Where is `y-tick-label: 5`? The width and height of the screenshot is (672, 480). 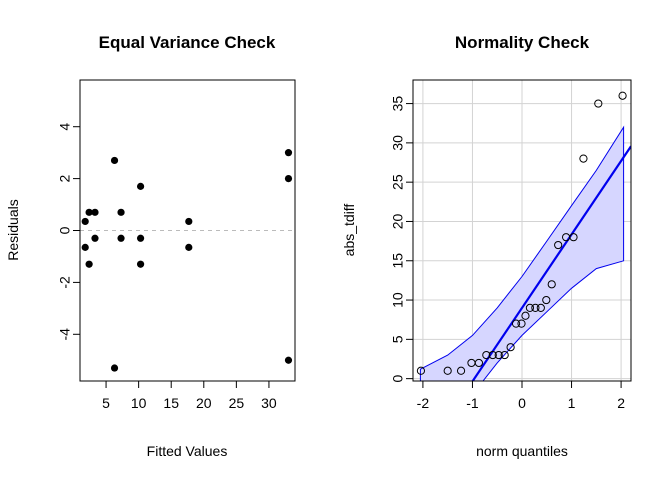 y-tick-label: 5 is located at coordinates (398, 339).